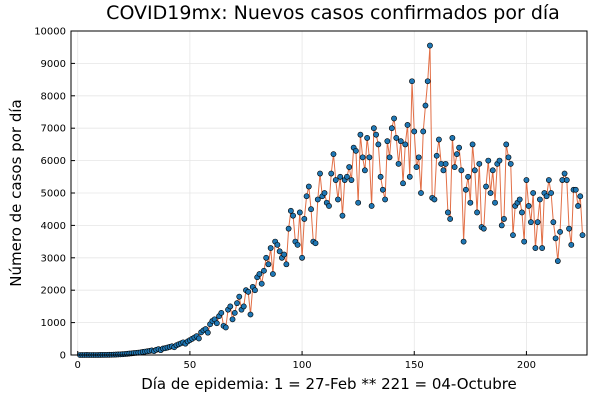  Describe the element at coordinates (78, 365) in the screenshot. I see `x-tick-label: 0` at that location.